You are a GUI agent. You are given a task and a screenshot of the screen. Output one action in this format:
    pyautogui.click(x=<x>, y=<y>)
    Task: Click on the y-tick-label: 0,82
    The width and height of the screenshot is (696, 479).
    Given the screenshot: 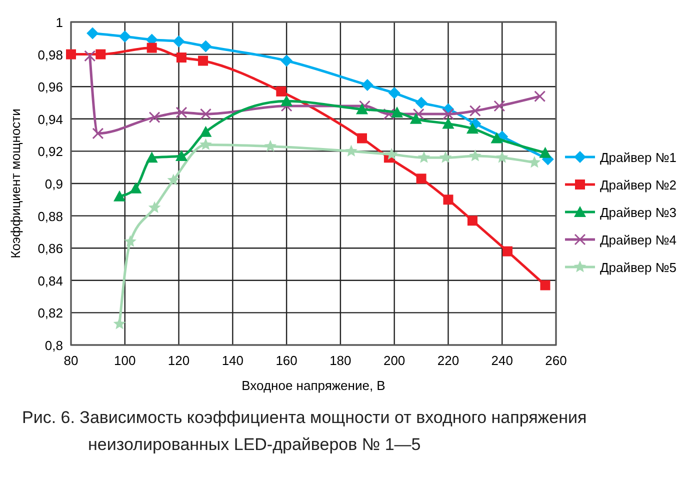 What is the action you would take?
    pyautogui.click(x=50, y=313)
    